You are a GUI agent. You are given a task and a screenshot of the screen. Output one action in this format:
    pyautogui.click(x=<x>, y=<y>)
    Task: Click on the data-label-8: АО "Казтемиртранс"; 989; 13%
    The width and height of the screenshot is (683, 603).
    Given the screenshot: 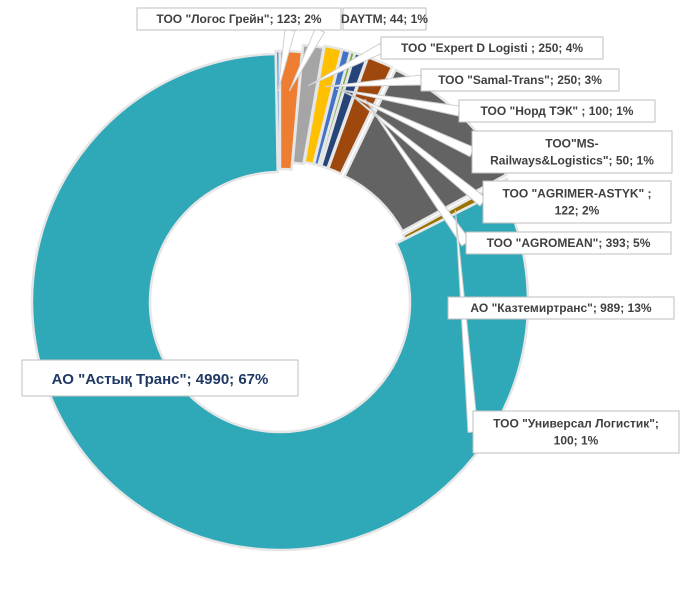 What is the action you would take?
    pyautogui.click(x=561, y=308)
    